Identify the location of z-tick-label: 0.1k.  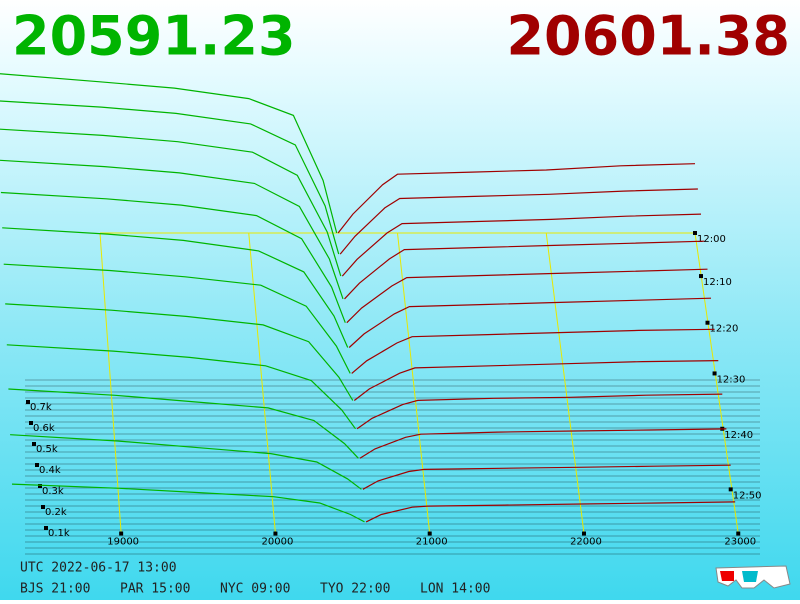
(59, 533).